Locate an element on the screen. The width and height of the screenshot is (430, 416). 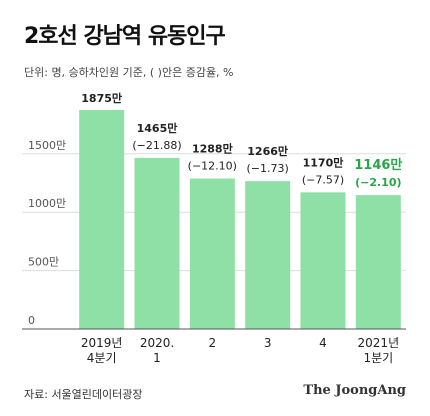
category-label: 2021년 is located at coordinates (379, 343).